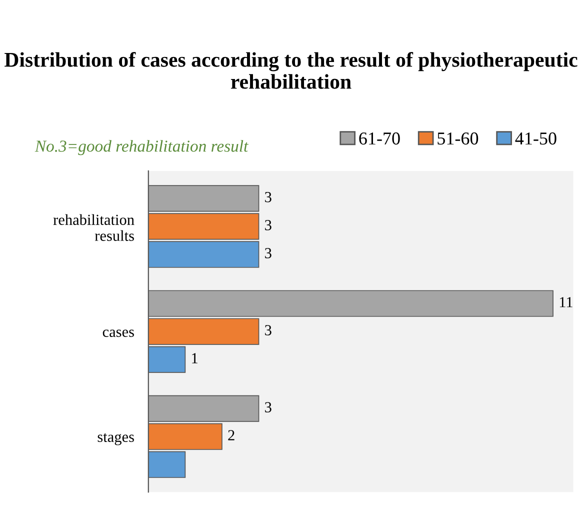  I want to click on y-tick-label: stages, so click(116, 439).